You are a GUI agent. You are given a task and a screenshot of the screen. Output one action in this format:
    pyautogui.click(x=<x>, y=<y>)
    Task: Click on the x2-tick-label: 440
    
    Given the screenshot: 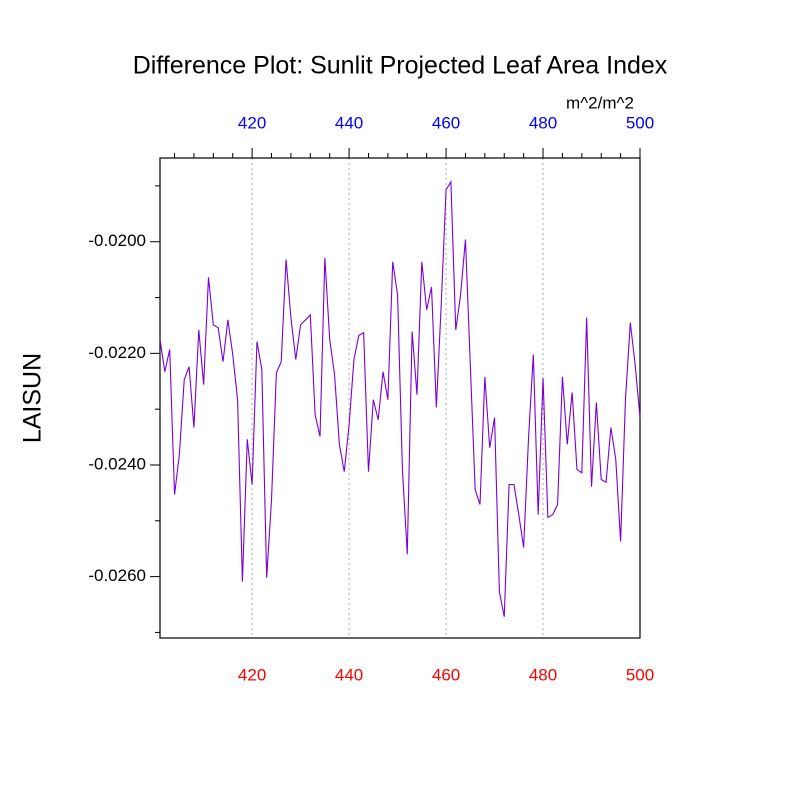 What is the action you would take?
    pyautogui.click(x=349, y=122)
    